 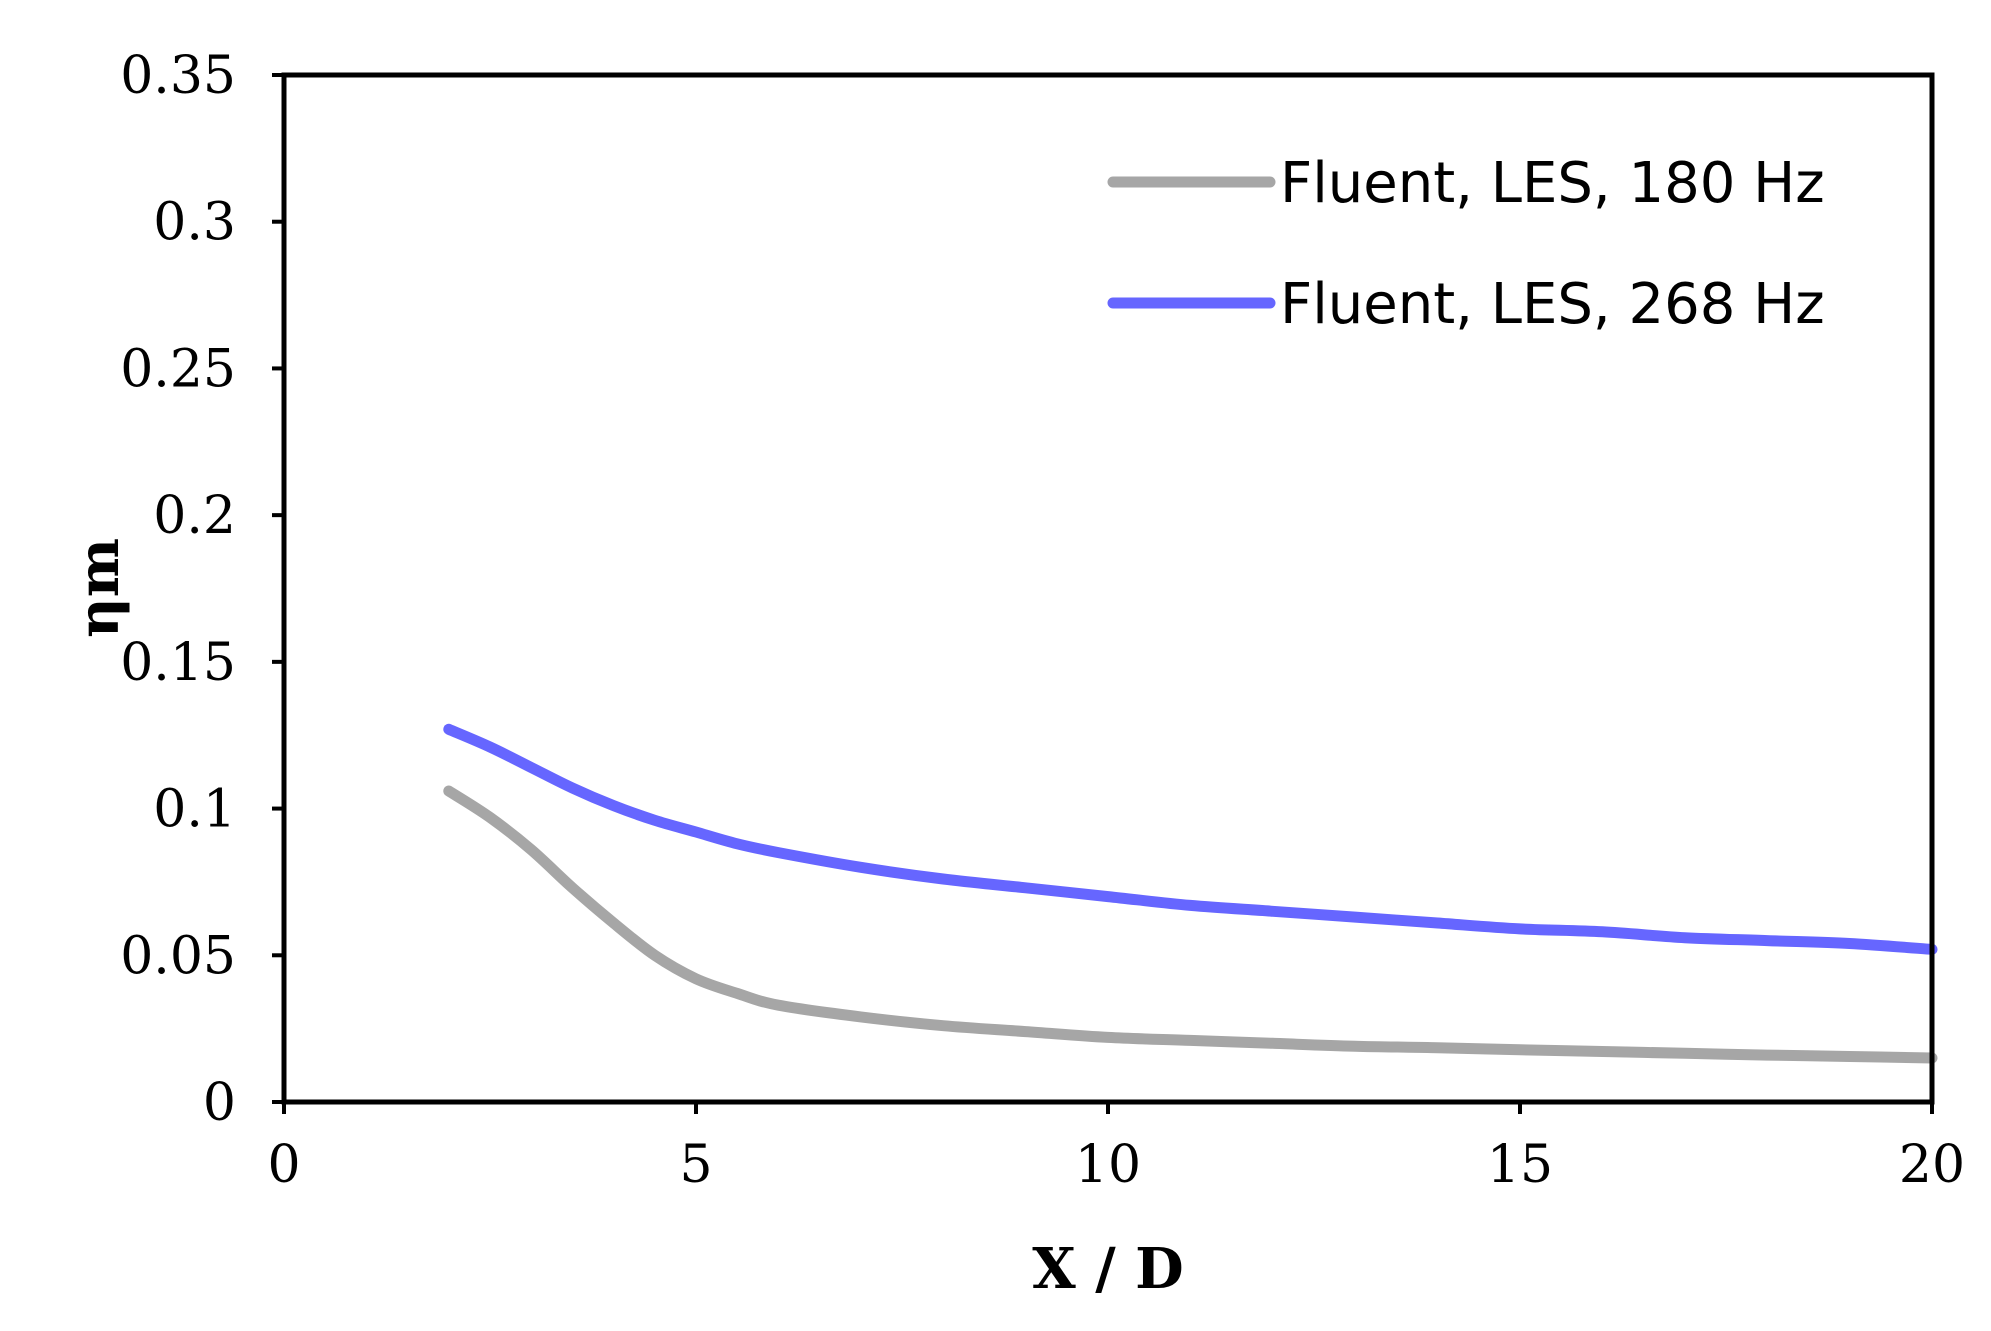 I want to click on x-tick-label: 5, so click(x=695, y=1165).